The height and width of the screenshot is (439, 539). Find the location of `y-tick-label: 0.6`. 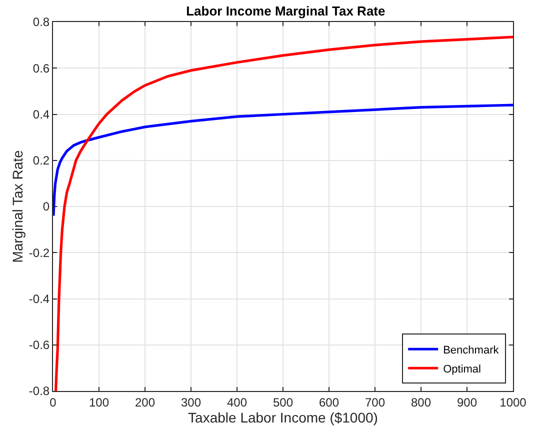

y-tick-label: 0.6 is located at coordinates (41, 68).